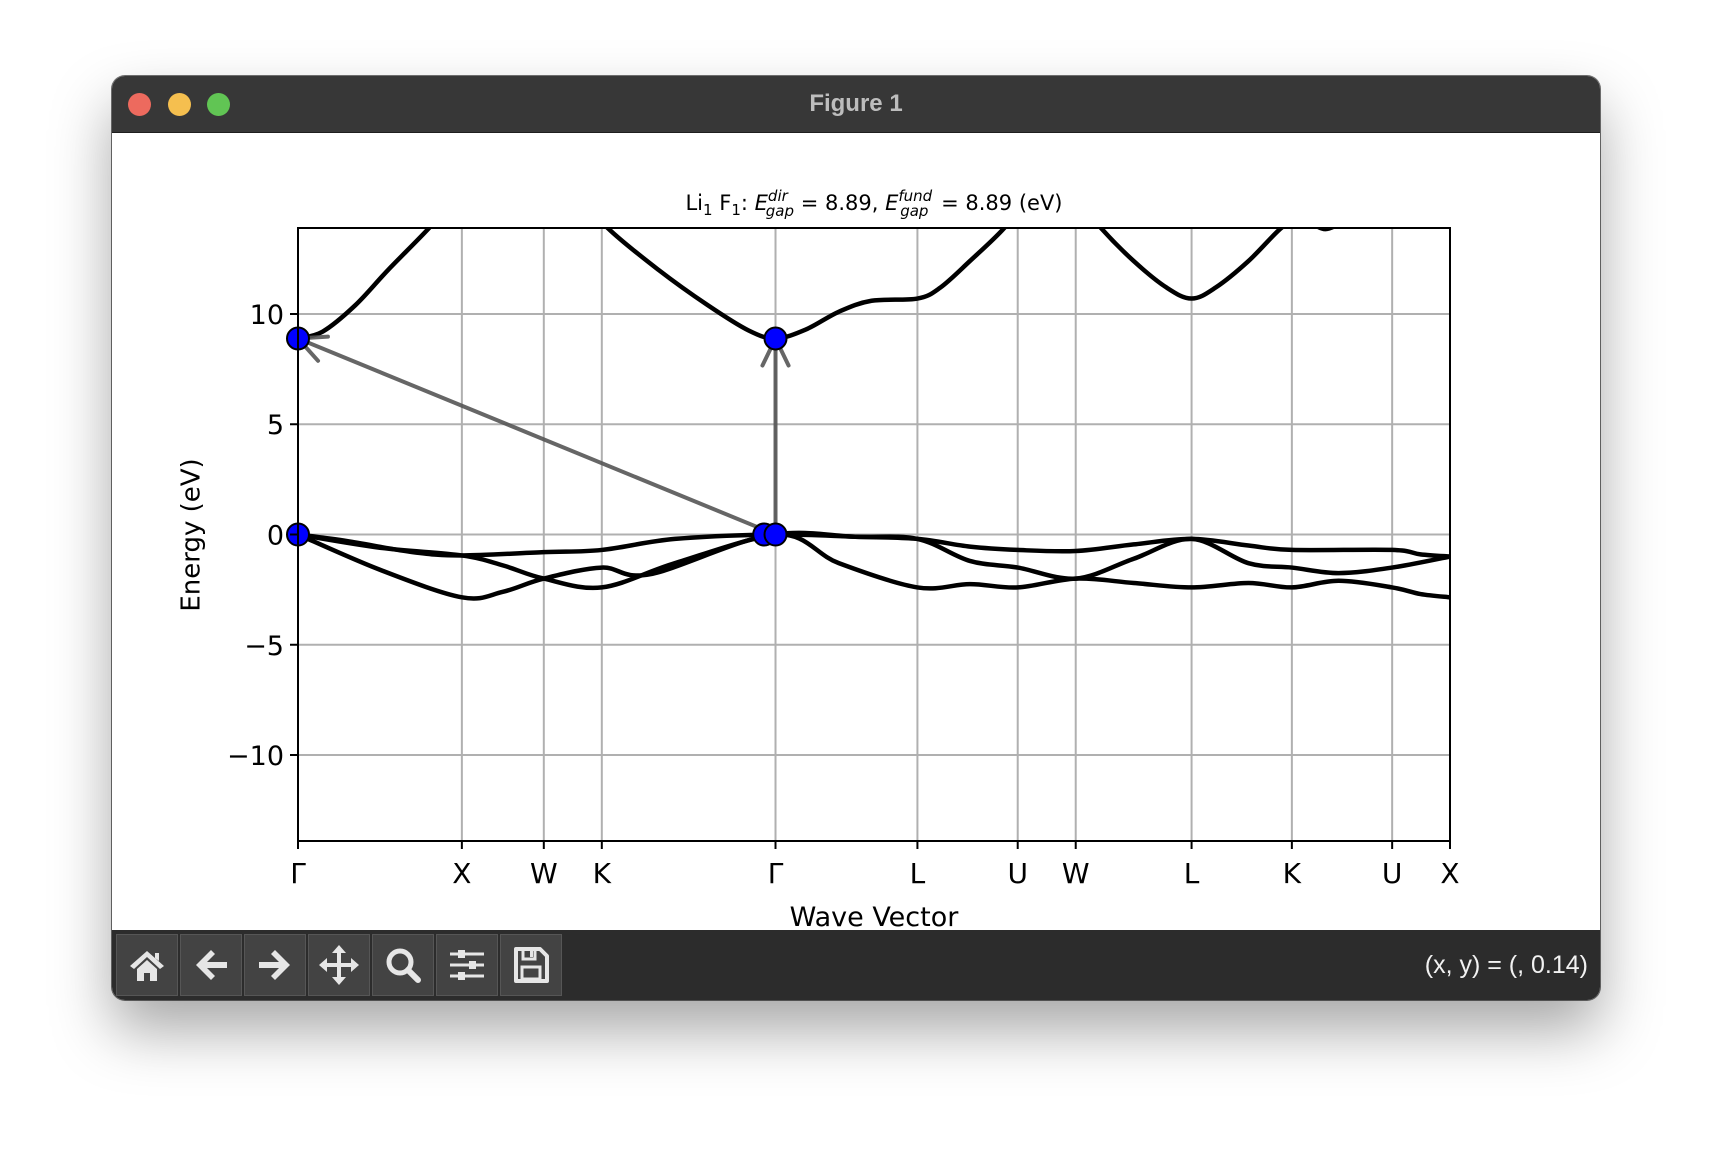  I want to click on maximize-button, so click(218, 104).